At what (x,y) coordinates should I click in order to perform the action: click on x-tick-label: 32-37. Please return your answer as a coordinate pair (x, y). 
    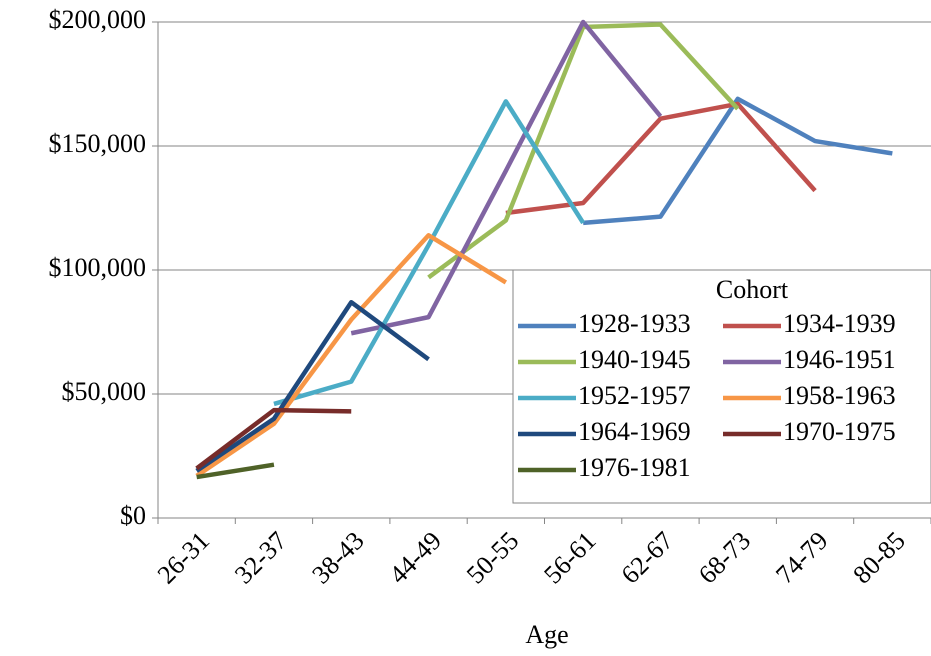
    Looking at the image, I should click on (260, 557).